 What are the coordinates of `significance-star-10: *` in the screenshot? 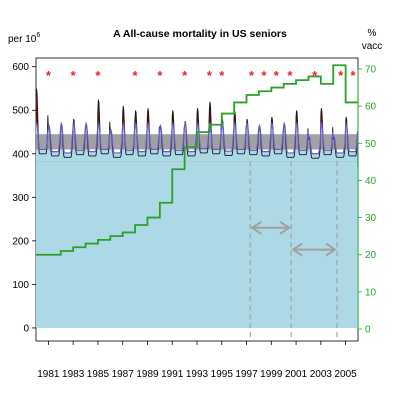 It's located at (277, 75).